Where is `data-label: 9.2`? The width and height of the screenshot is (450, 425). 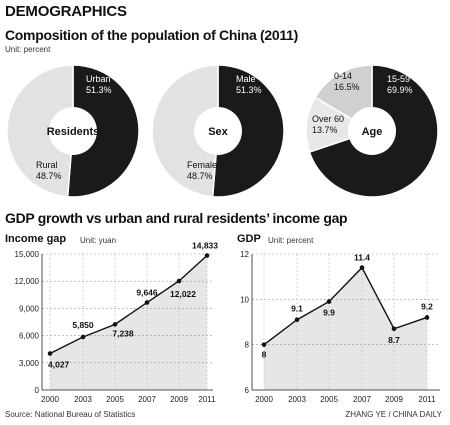
data-label: 9.2 is located at coordinates (427, 306).